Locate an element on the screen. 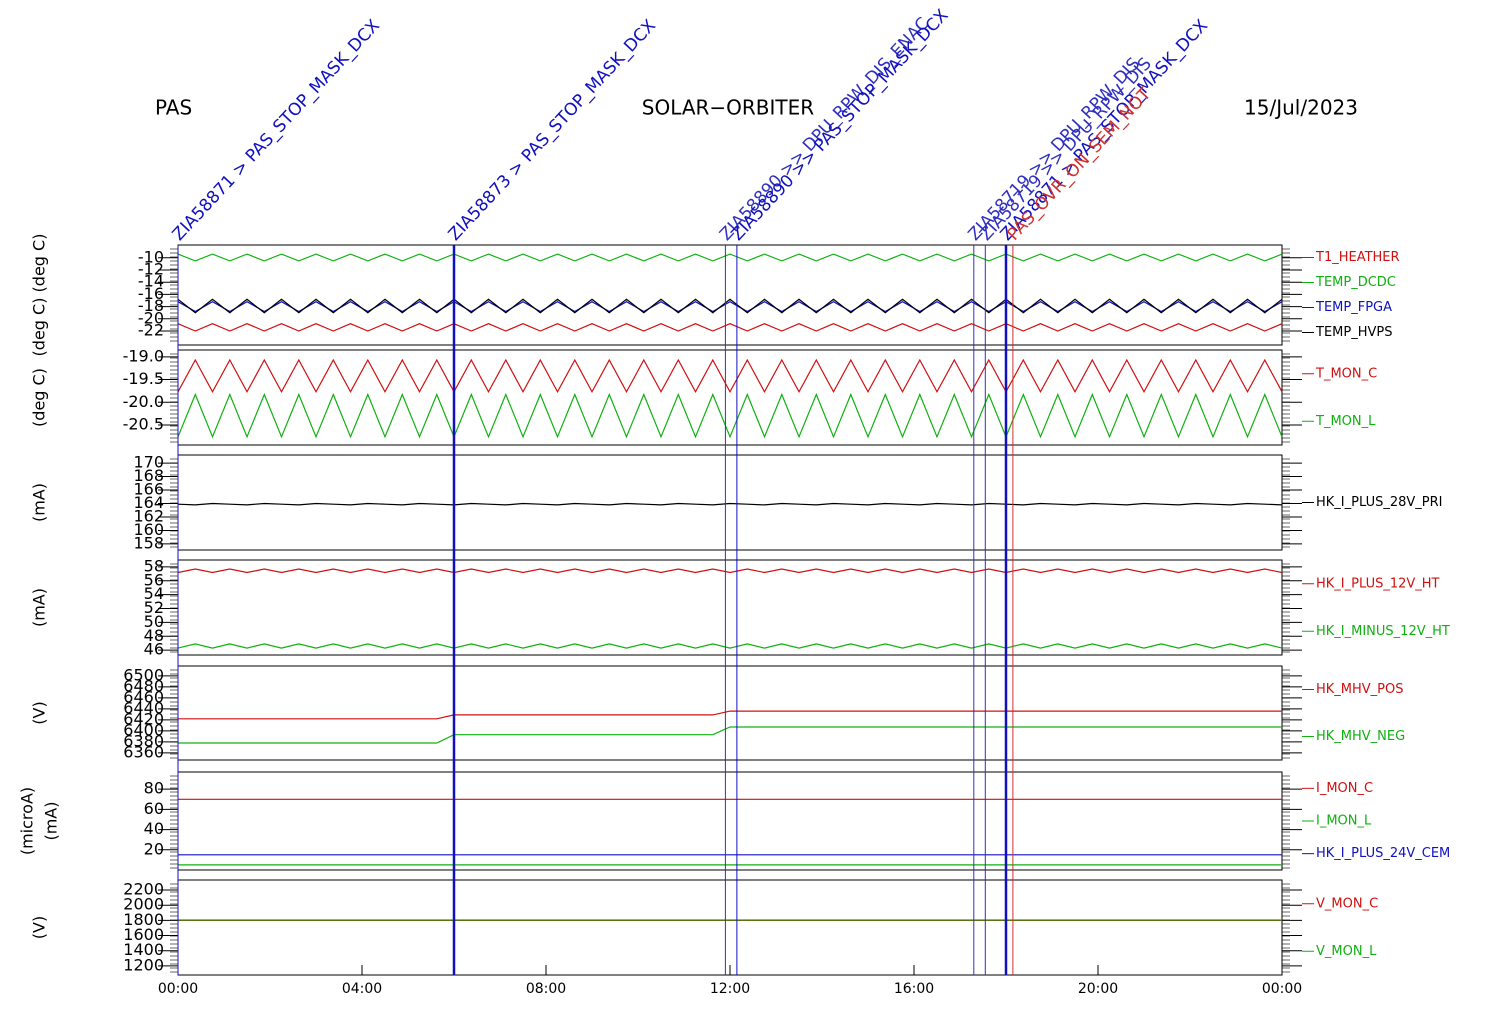 This screenshot has height=1020, width=1512. y-tick-label: 164 is located at coordinates (148, 502).